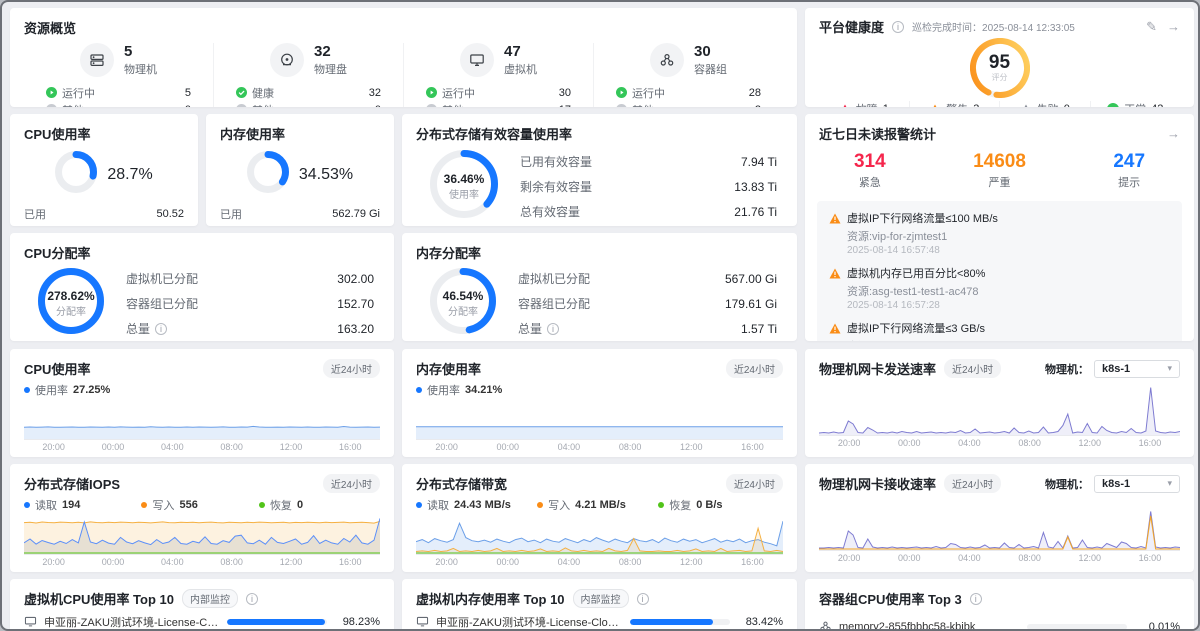 The width and height of the screenshot is (1200, 631). I want to click on kv-row: 总量 i 1.57 Ti, so click(647, 329).